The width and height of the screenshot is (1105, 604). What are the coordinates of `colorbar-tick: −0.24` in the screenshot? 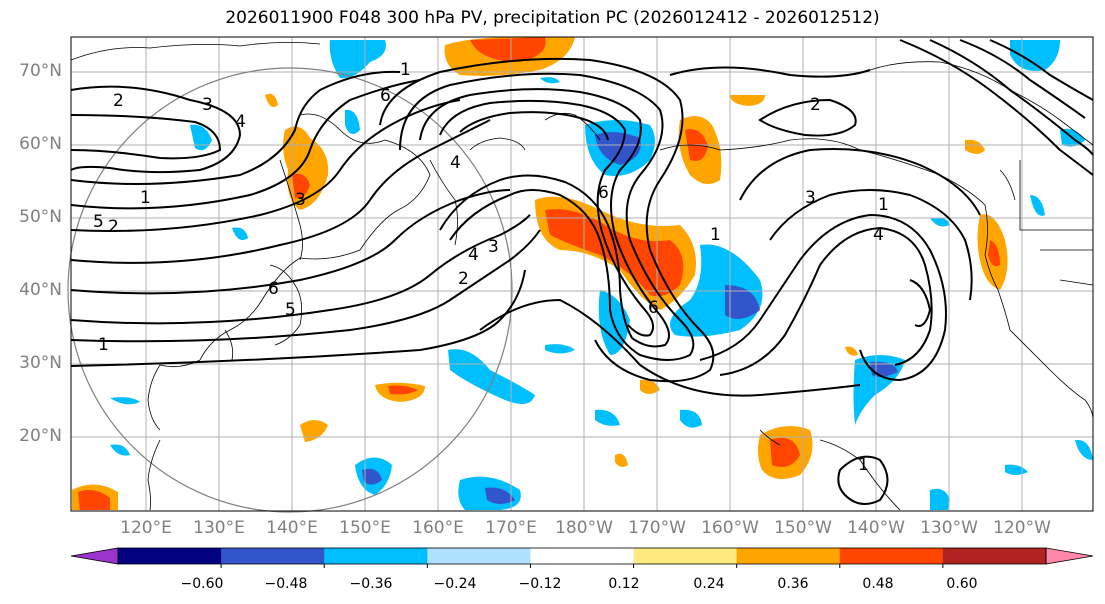 It's located at (455, 584).